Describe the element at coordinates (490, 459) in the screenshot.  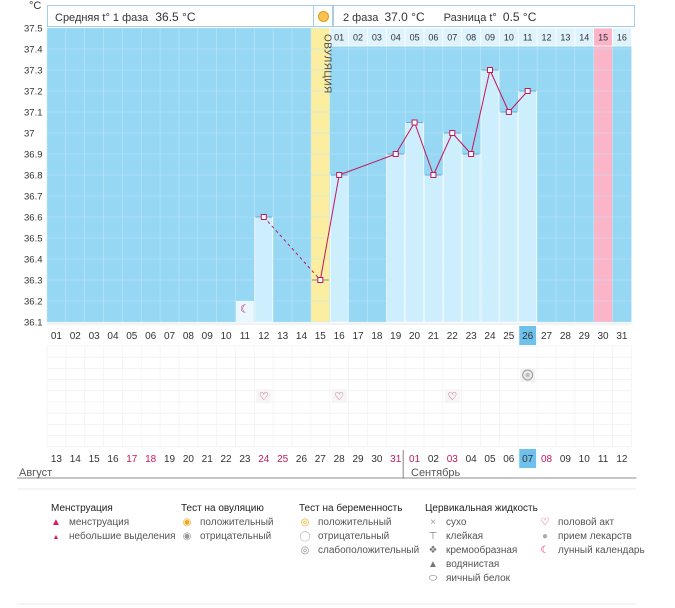
I see `date-label: 05` at that location.